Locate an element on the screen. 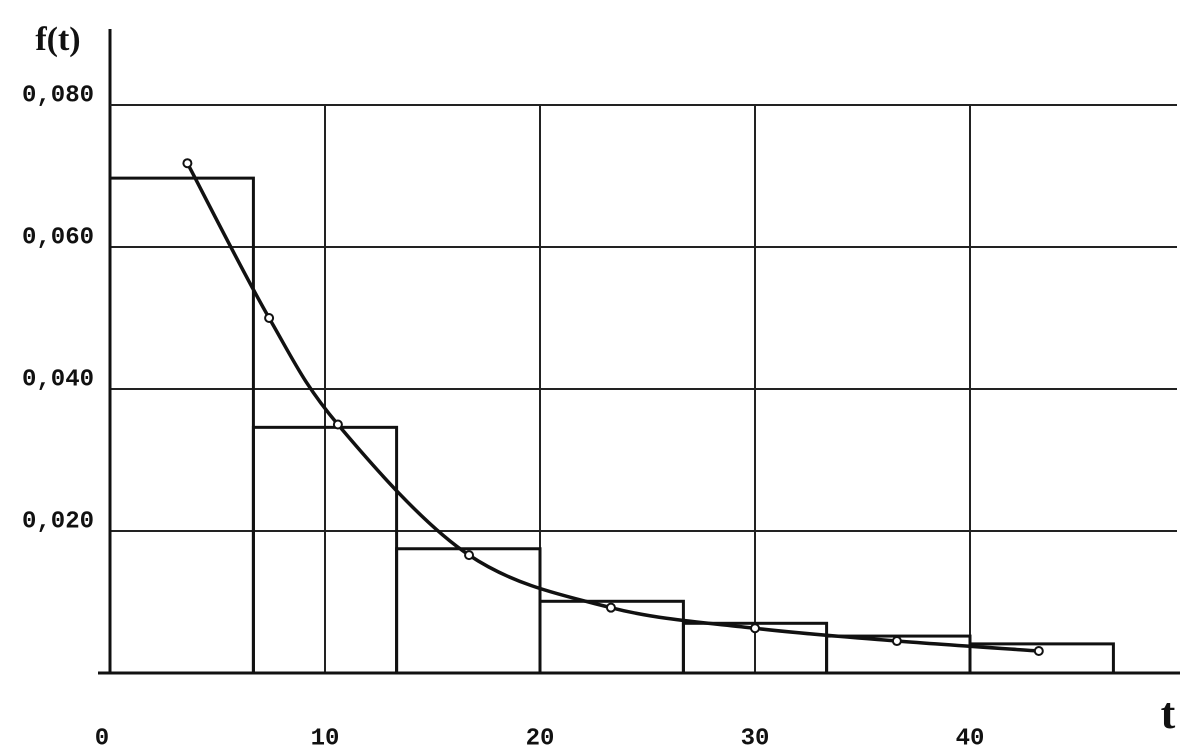 This screenshot has height=752, width=1197. x-tick-label: 40 is located at coordinates (970, 738).